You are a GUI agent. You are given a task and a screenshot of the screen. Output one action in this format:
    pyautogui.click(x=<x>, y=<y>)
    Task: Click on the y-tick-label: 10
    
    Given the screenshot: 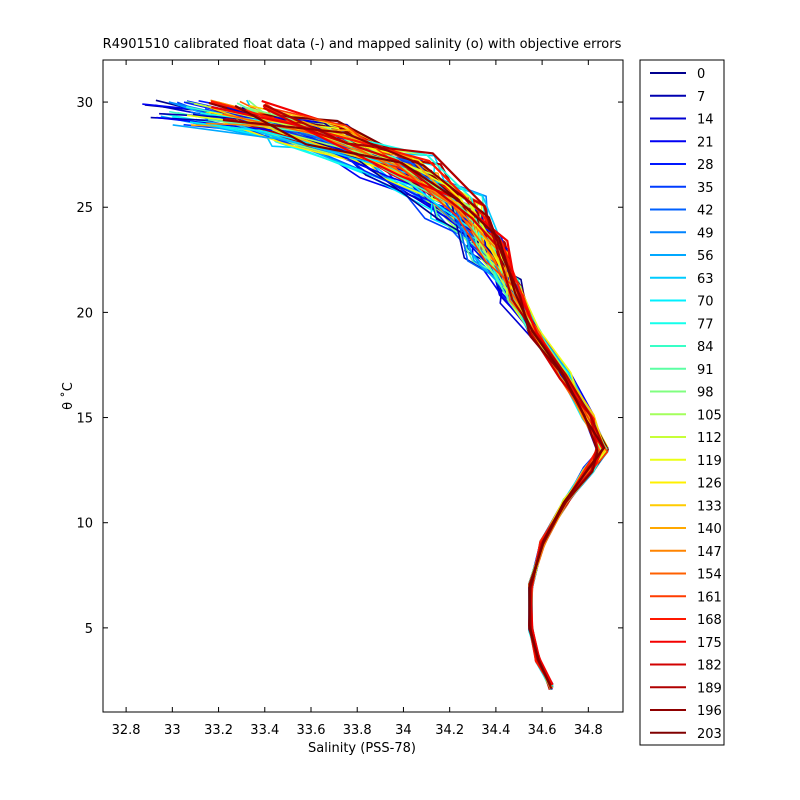 What is the action you would take?
    pyautogui.click(x=84, y=524)
    